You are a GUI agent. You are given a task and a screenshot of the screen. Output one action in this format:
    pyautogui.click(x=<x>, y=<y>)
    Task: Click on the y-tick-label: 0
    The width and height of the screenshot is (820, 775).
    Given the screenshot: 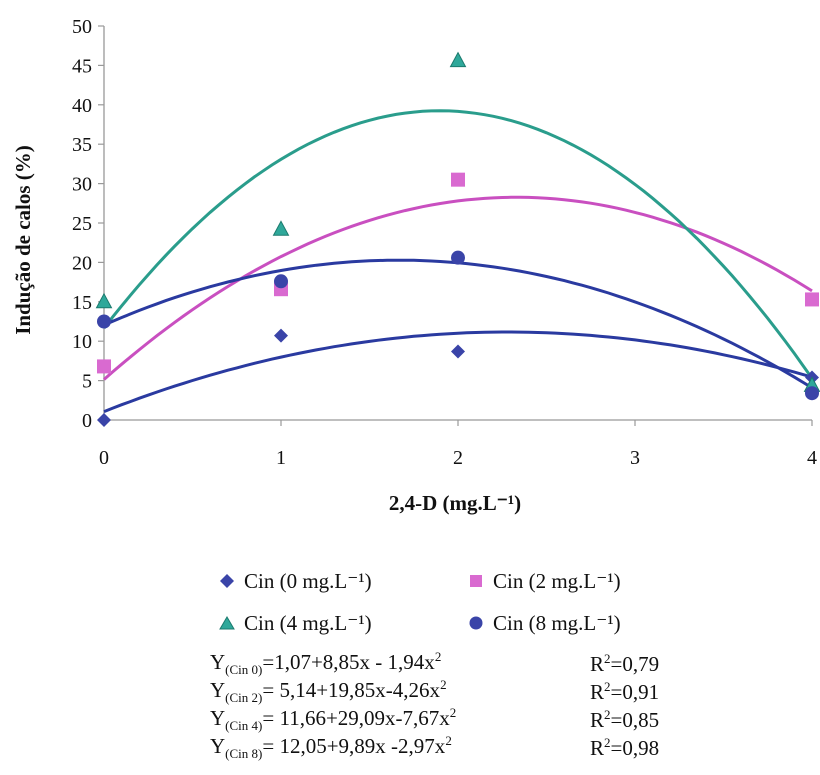 What is the action you would take?
    pyautogui.click(x=87, y=421)
    